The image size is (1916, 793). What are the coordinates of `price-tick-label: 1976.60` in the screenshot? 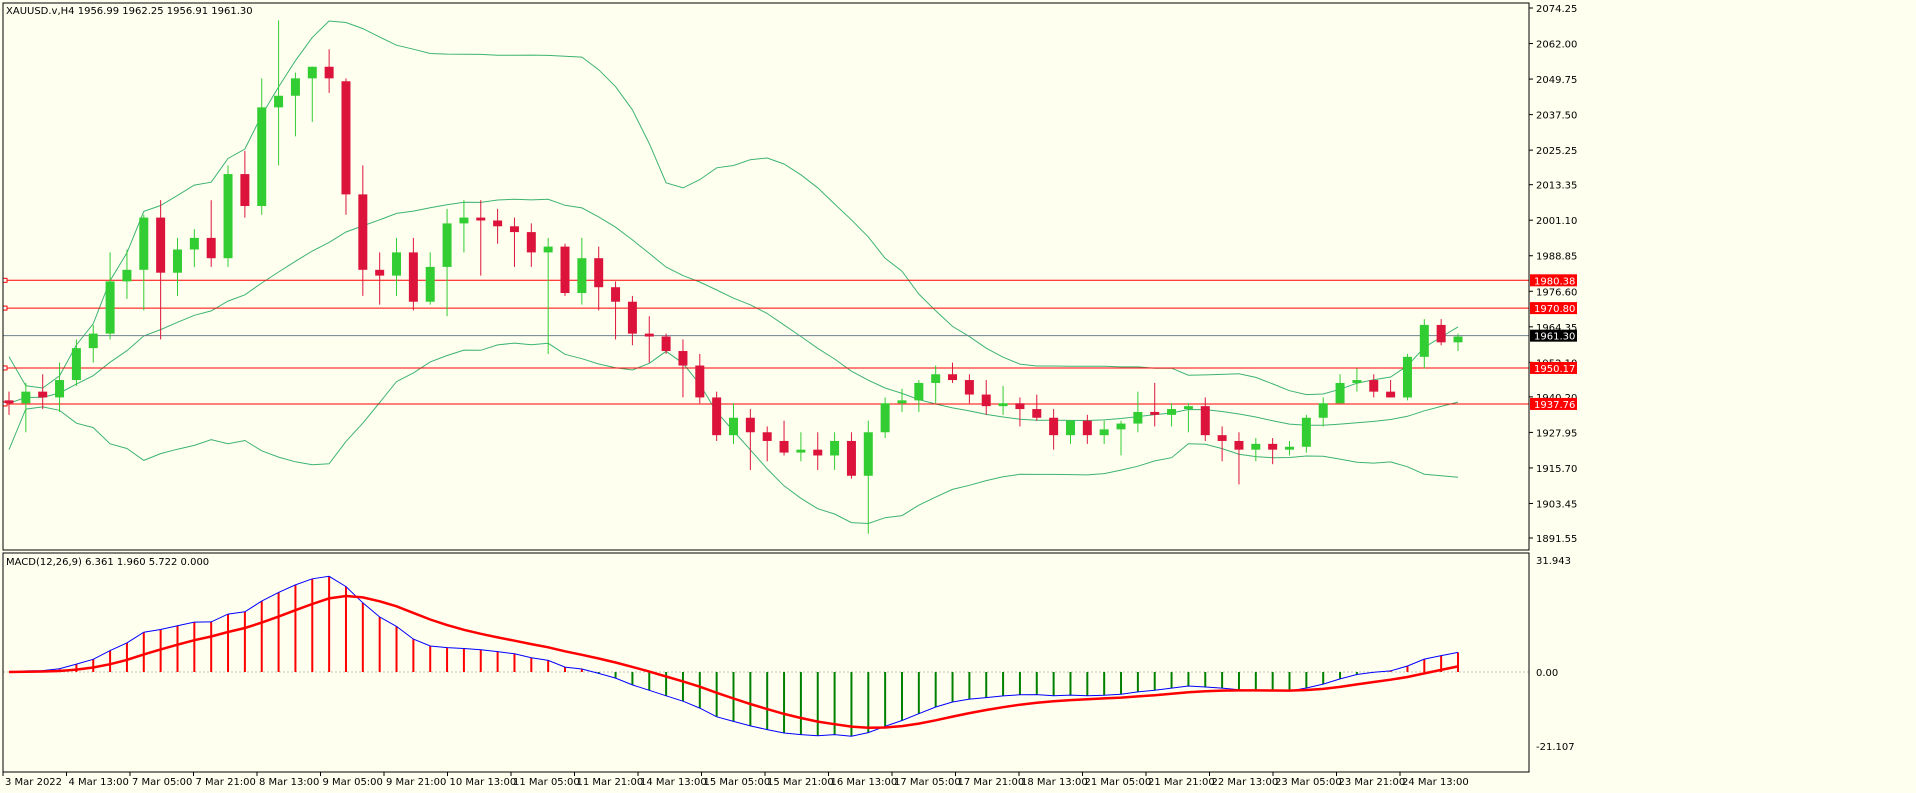 It's located at (1556, 292).